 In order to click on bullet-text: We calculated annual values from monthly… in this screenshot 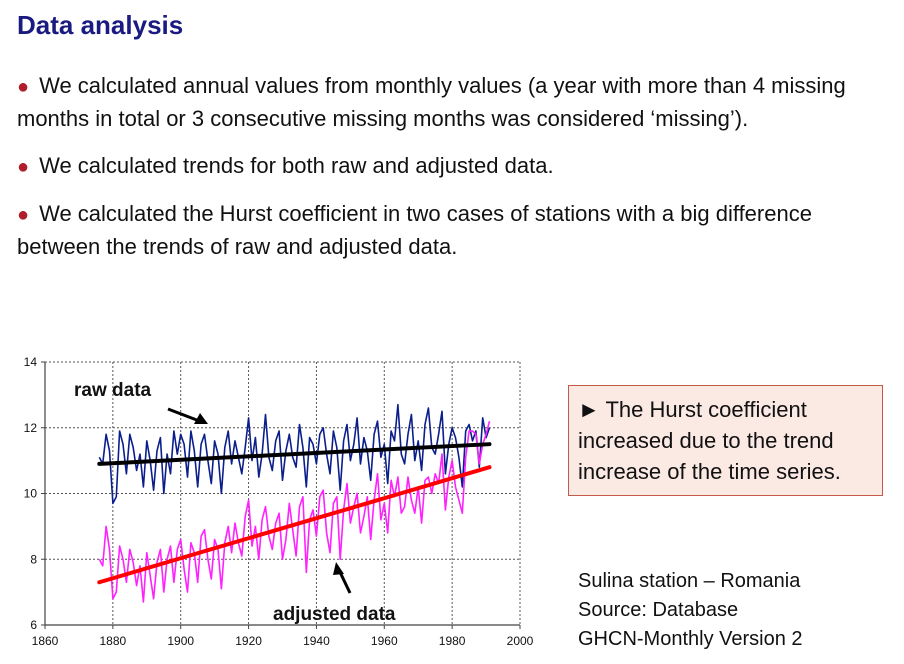, I will do `click(431, 102)`.